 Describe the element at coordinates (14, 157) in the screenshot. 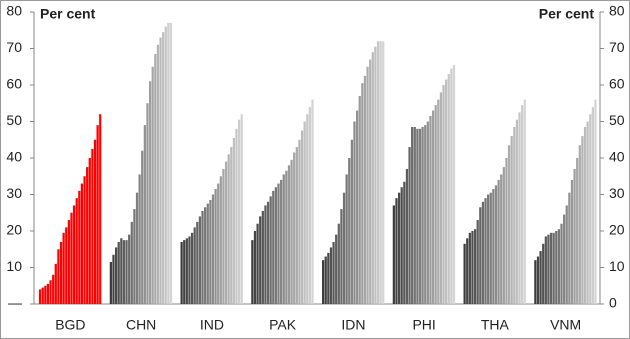

I see `y-tick-label: 40` at that location.